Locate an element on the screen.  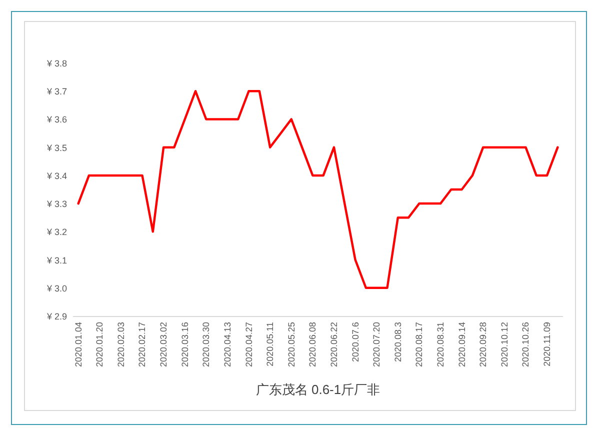
x-tick-label: 2020.10.26 is located at coordinates (525, 345).